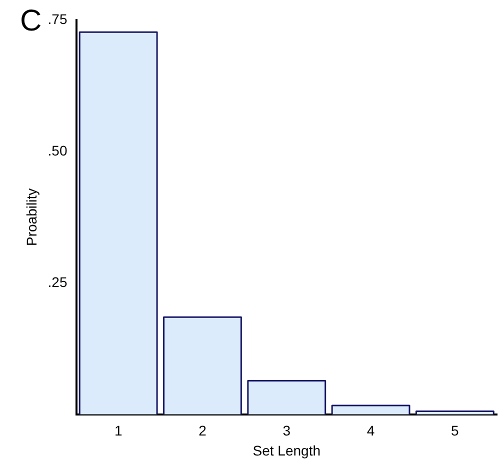 Image resolution: width=501 pixels, height=464 pixels. What do you see at coordinates (58, 150) in the screenshot?
I see `y-tick-label: .50` at bounding box center [58, 150].